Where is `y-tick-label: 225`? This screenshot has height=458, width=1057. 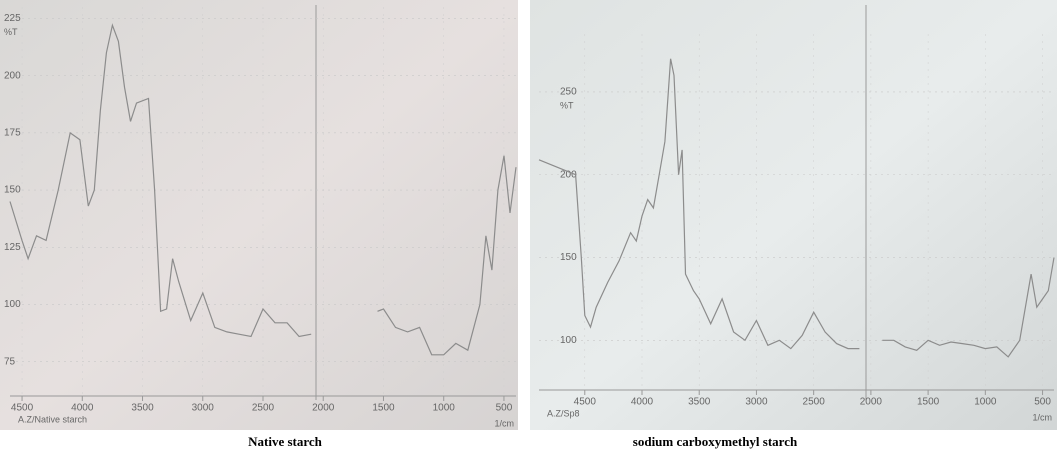 y-tick-label: 225 is located at coordinates (12, 18).